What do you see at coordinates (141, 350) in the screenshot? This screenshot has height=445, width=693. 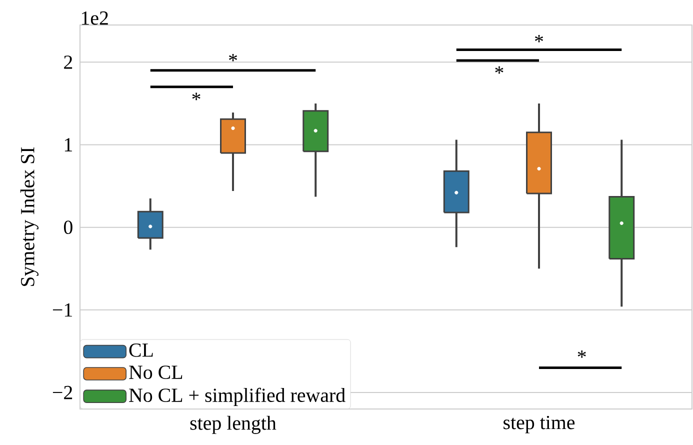 I see `legend-label: CL` at bounding box center [141, 350].